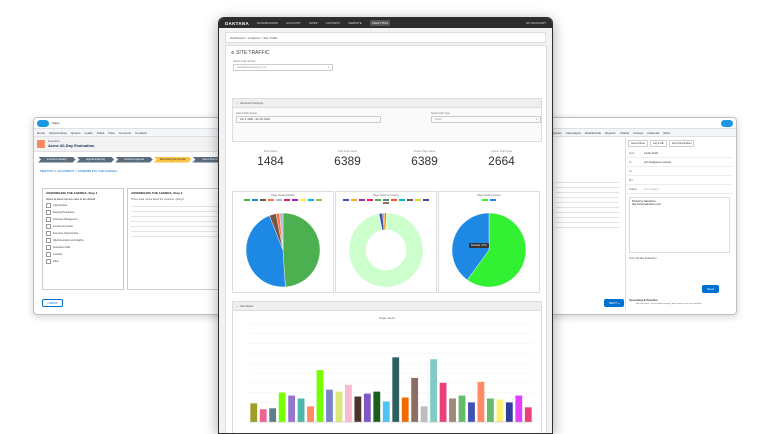 The height and width of the screenshot is (434, 768). Describe the element at coordinates (642, 123) in the screenshot. I see `sf-top-bar-right` at that location.